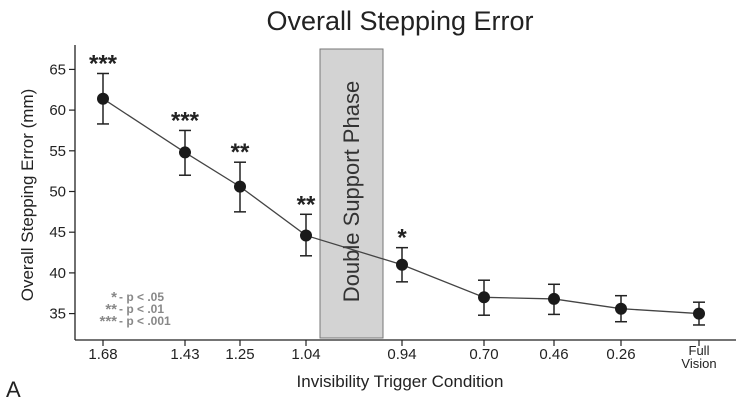 The image size is (741, 404). Describe the element at coordinates (141, 297) in the screenshot. I see `legend-text: - p < .05` at that location.